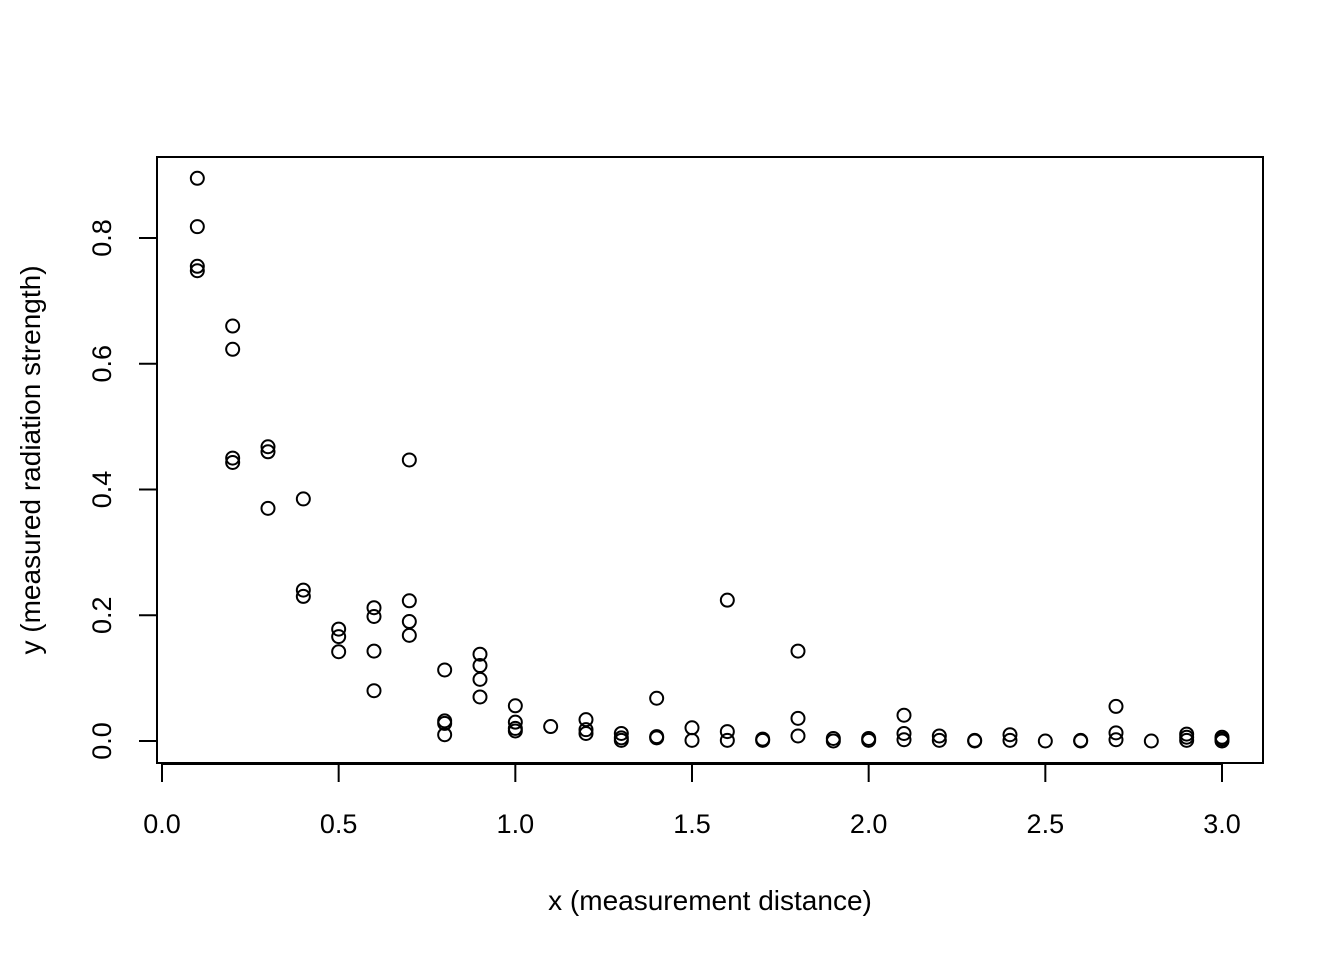 The image size is (1344, 960). Describe the element at coordinates (1222, 824) in the screenshot. I see `x-tick-label: 3.0` at that location.